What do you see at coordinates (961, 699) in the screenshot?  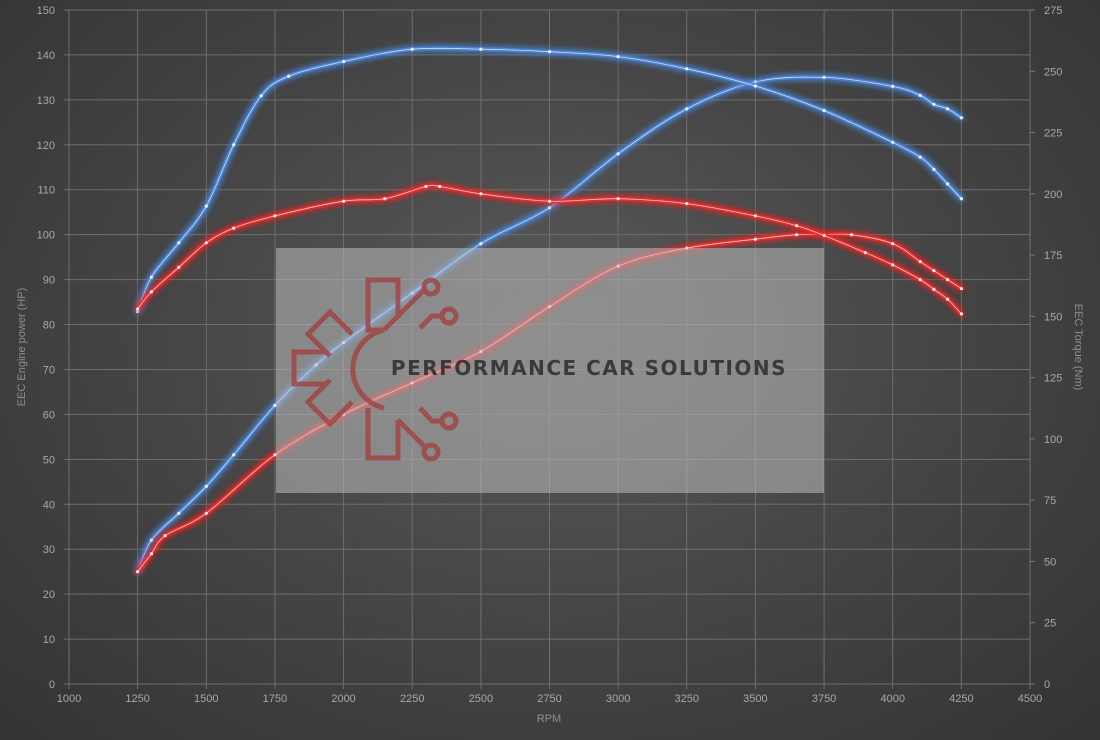 I see `x-tick-label: 4250` at bounding box center [961, 699].